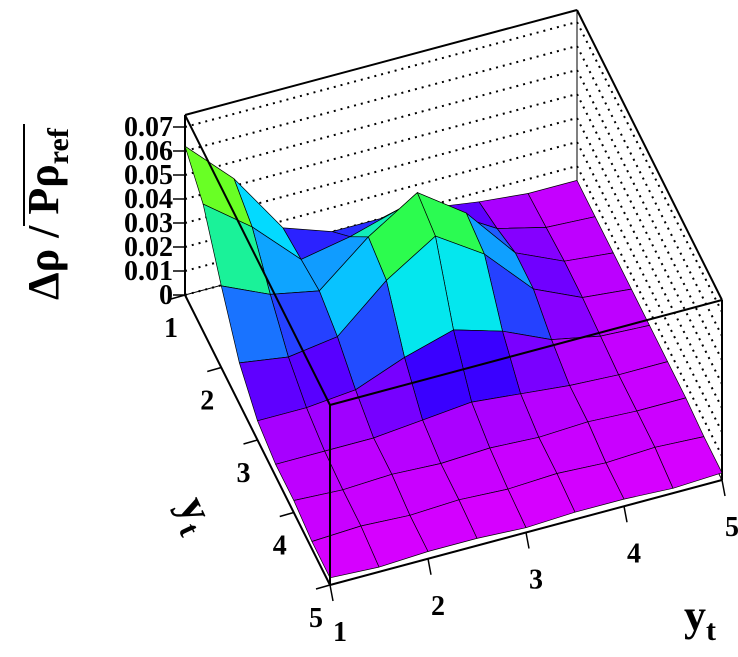 The width and height of the screenshot is (738, 657). I want to click on y-tick-label: 4, so click(280, 546).